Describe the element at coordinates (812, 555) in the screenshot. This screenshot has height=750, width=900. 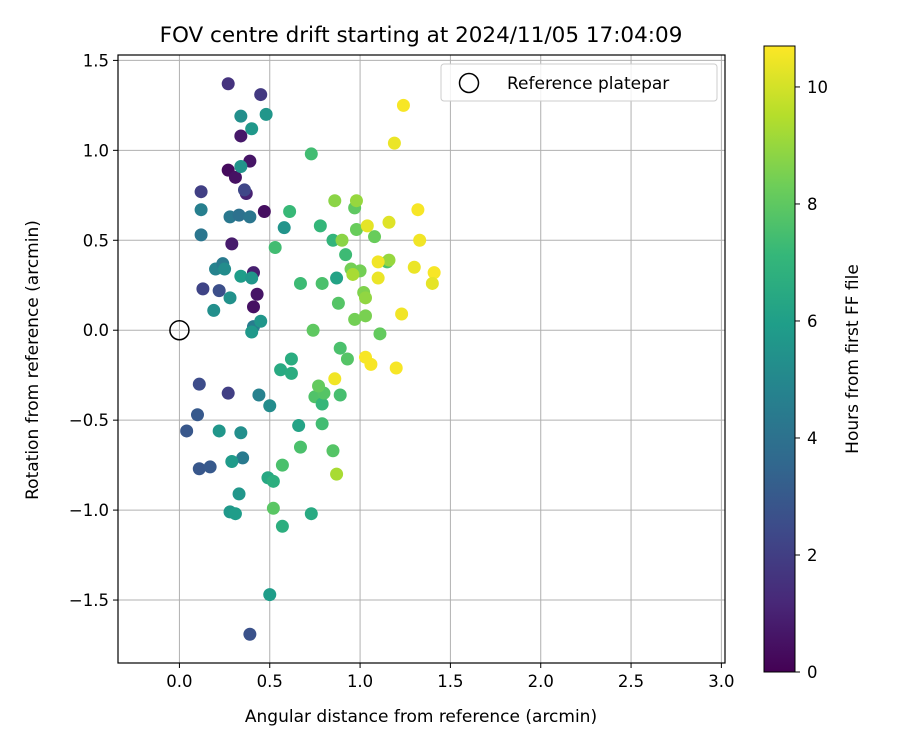
I see `colorbar-tick-label: 2` at that location.